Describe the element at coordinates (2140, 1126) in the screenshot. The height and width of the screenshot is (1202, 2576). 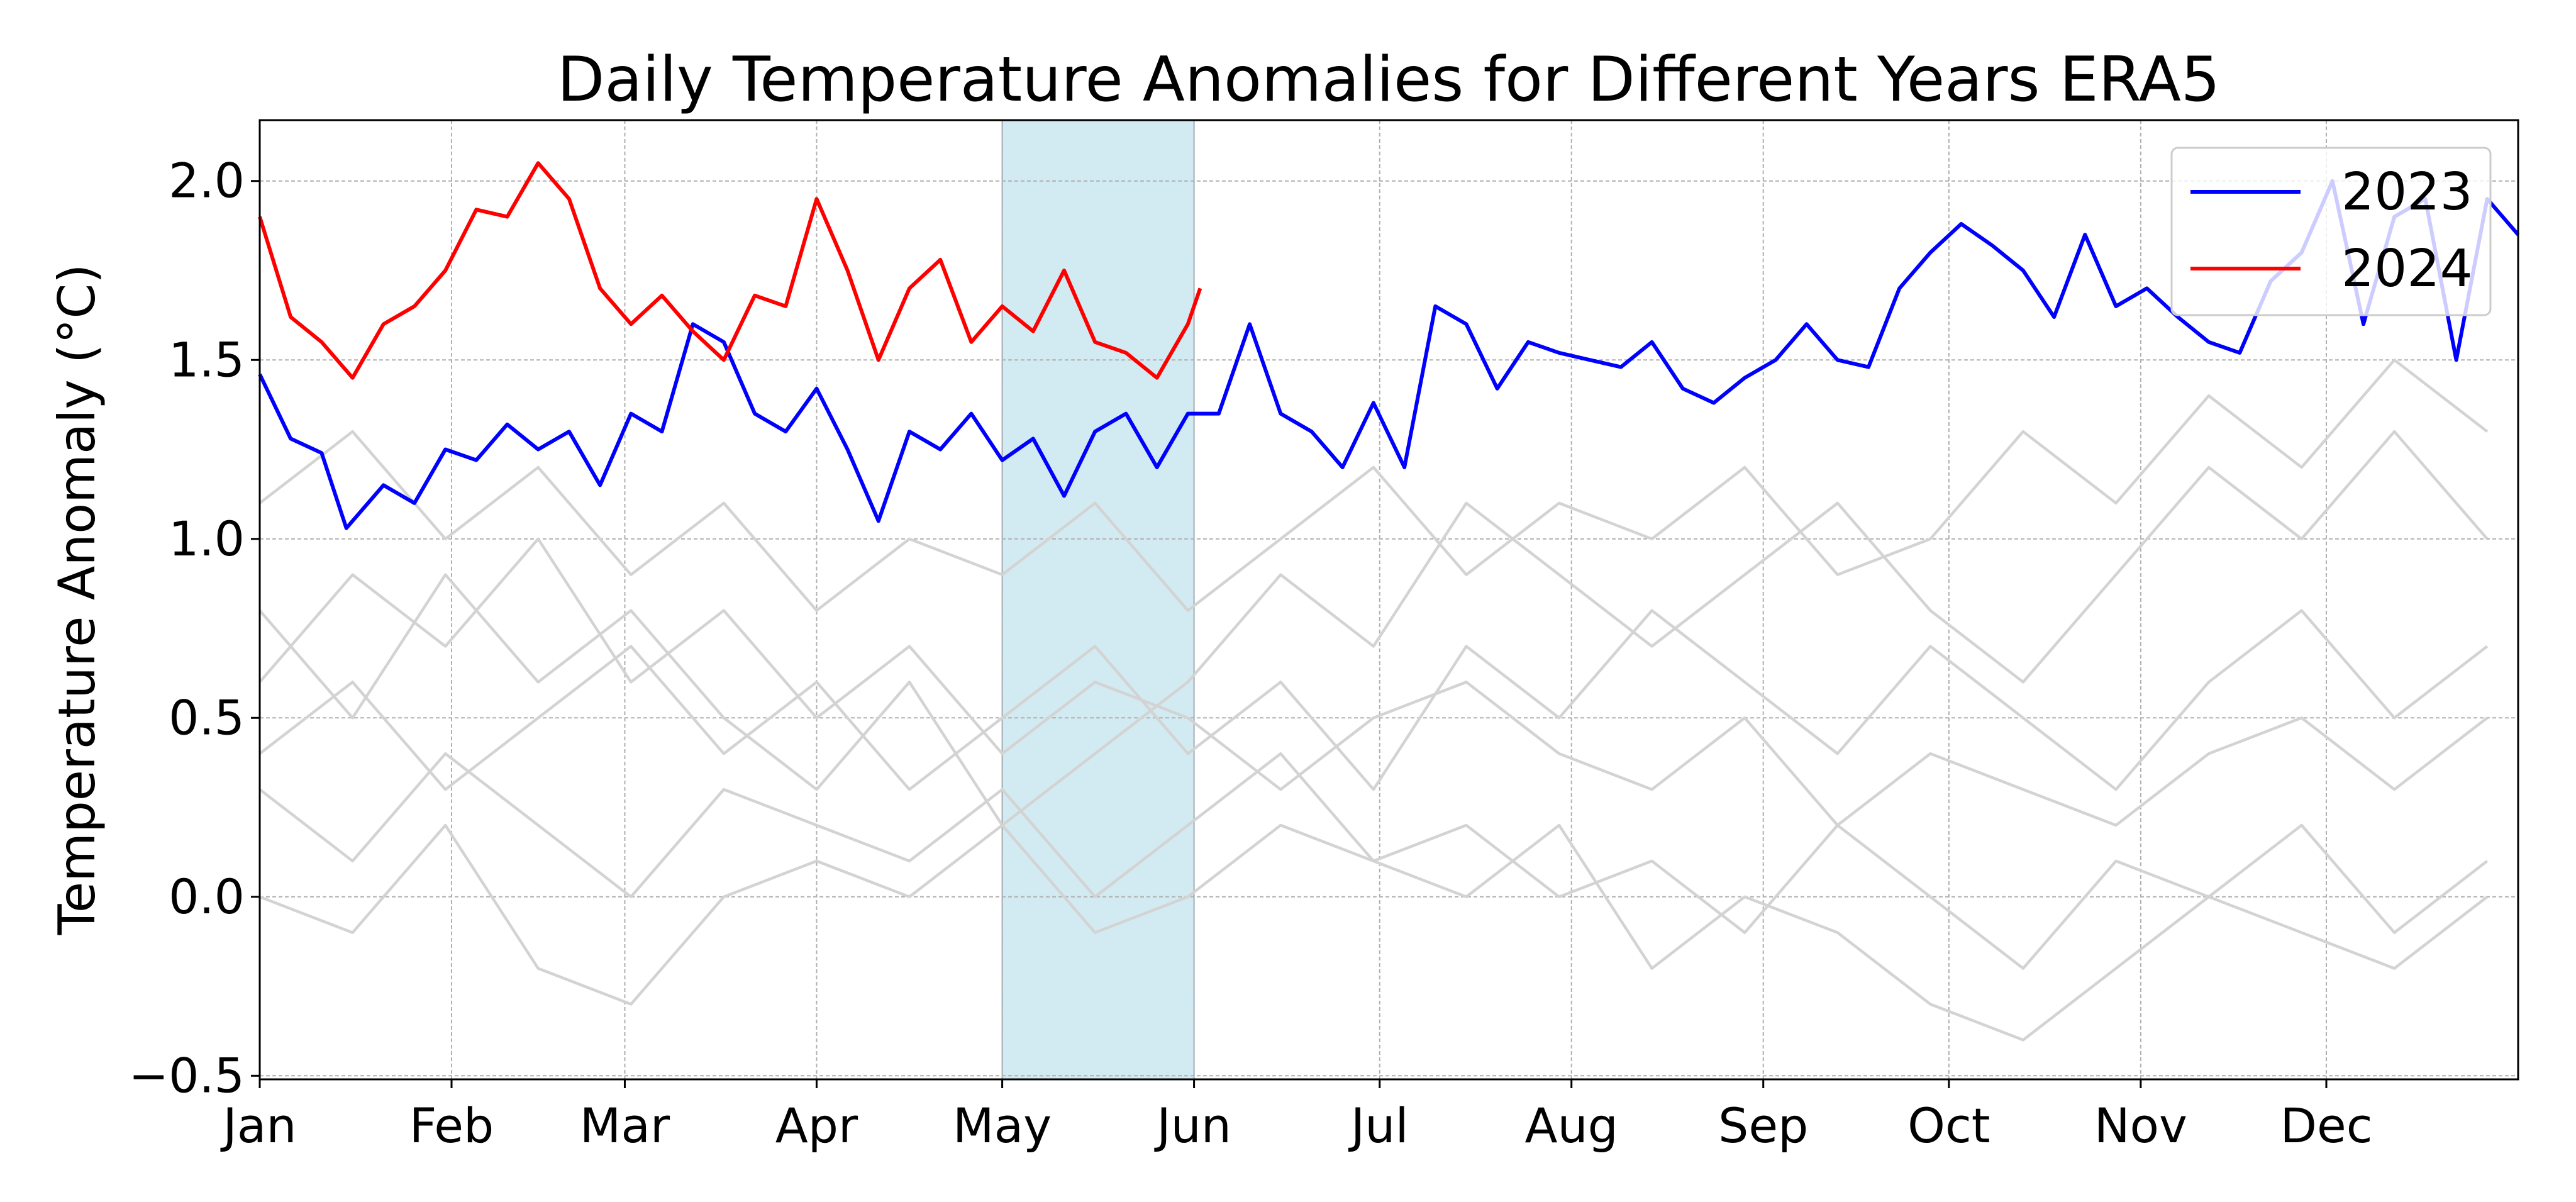
I see `x-tick-label: Nov` at that location.